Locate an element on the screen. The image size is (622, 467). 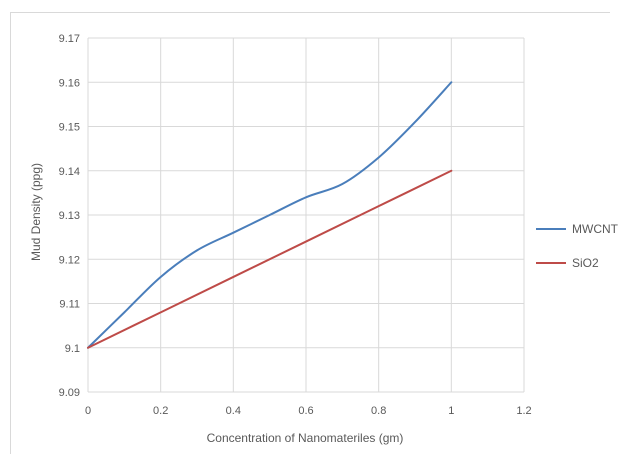
y-tick-label: 9.12 is located at coordinates (69, 260).